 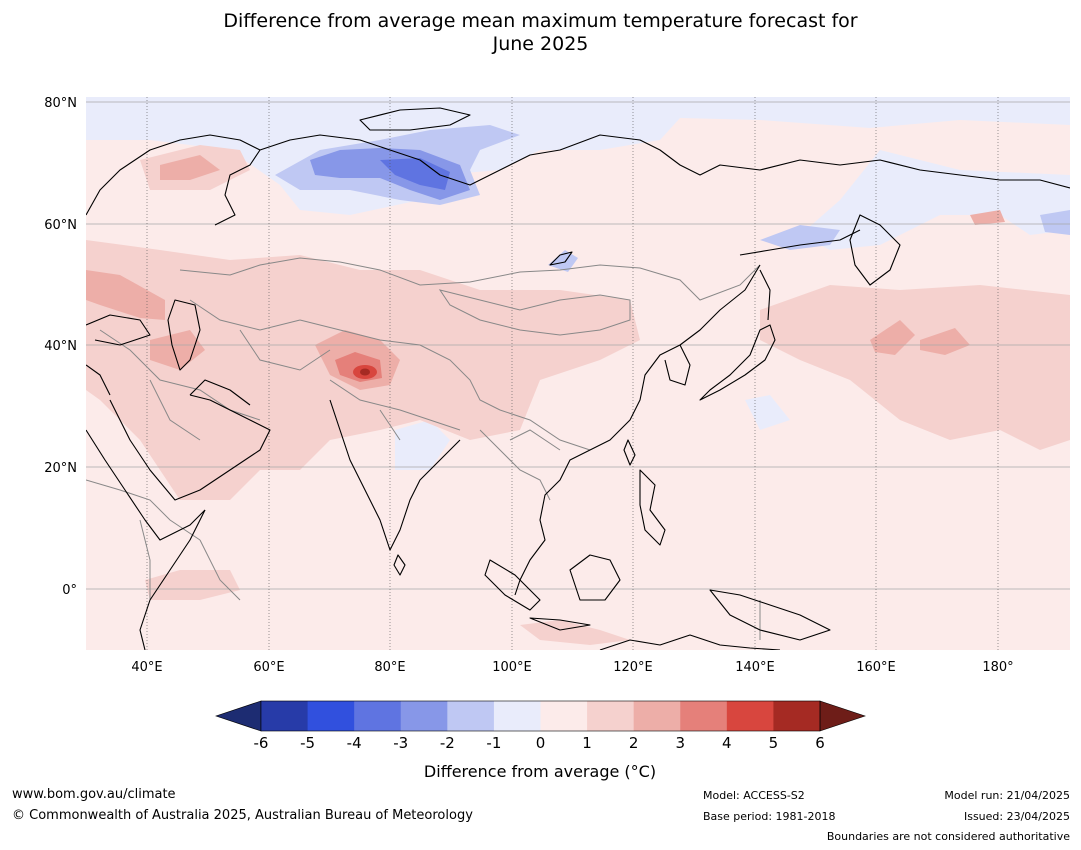 What do you see at coordinates (875, 250) in the screenshot?
I see `coast-kamchatka` at bounding box center [875, 250].